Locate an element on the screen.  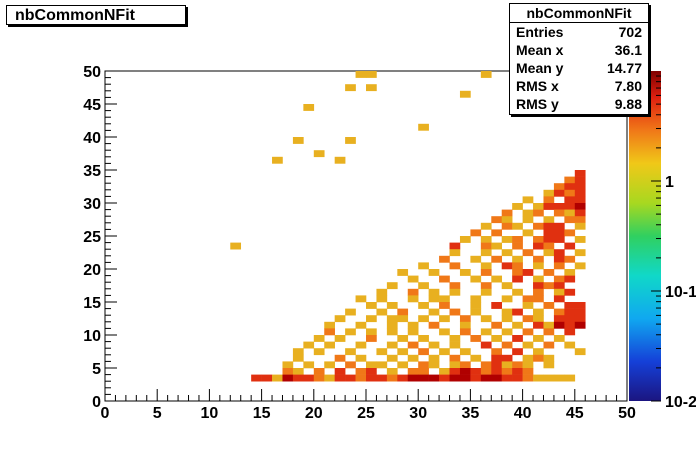
x-tick-label: 30 is located at coordinates (418, 413).